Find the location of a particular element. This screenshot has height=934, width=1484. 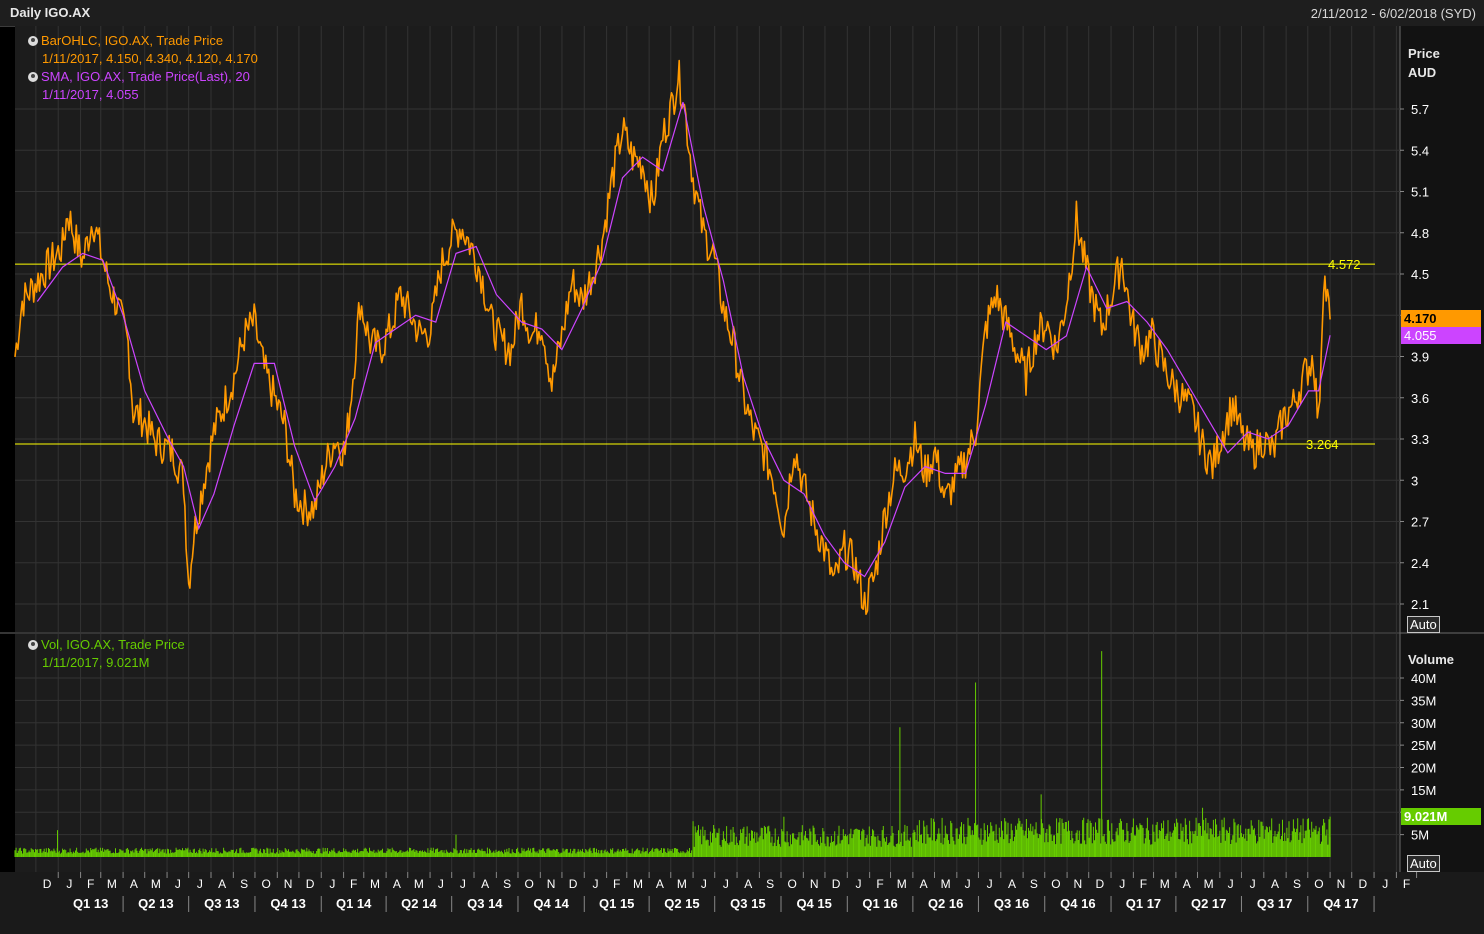

legend-series-ohlc: BarOHLC, IGO.AX, Trade Price is located at coordinates (143, 41).